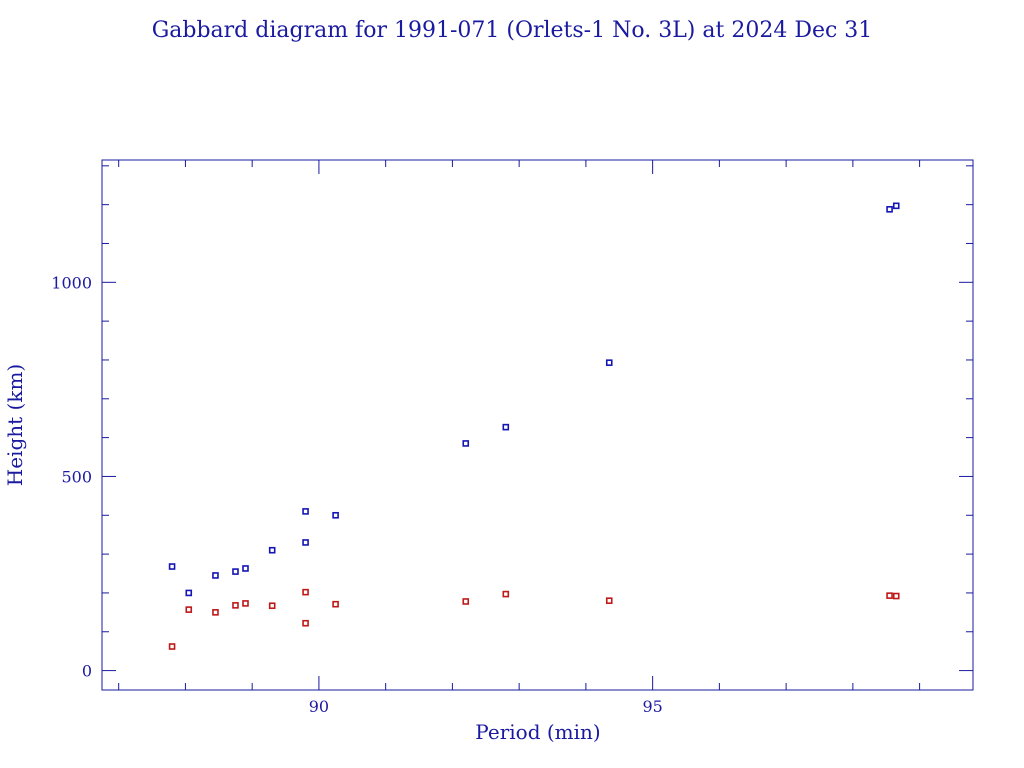  I want to click on x-axis-label: Period (min), so click(537, 732).